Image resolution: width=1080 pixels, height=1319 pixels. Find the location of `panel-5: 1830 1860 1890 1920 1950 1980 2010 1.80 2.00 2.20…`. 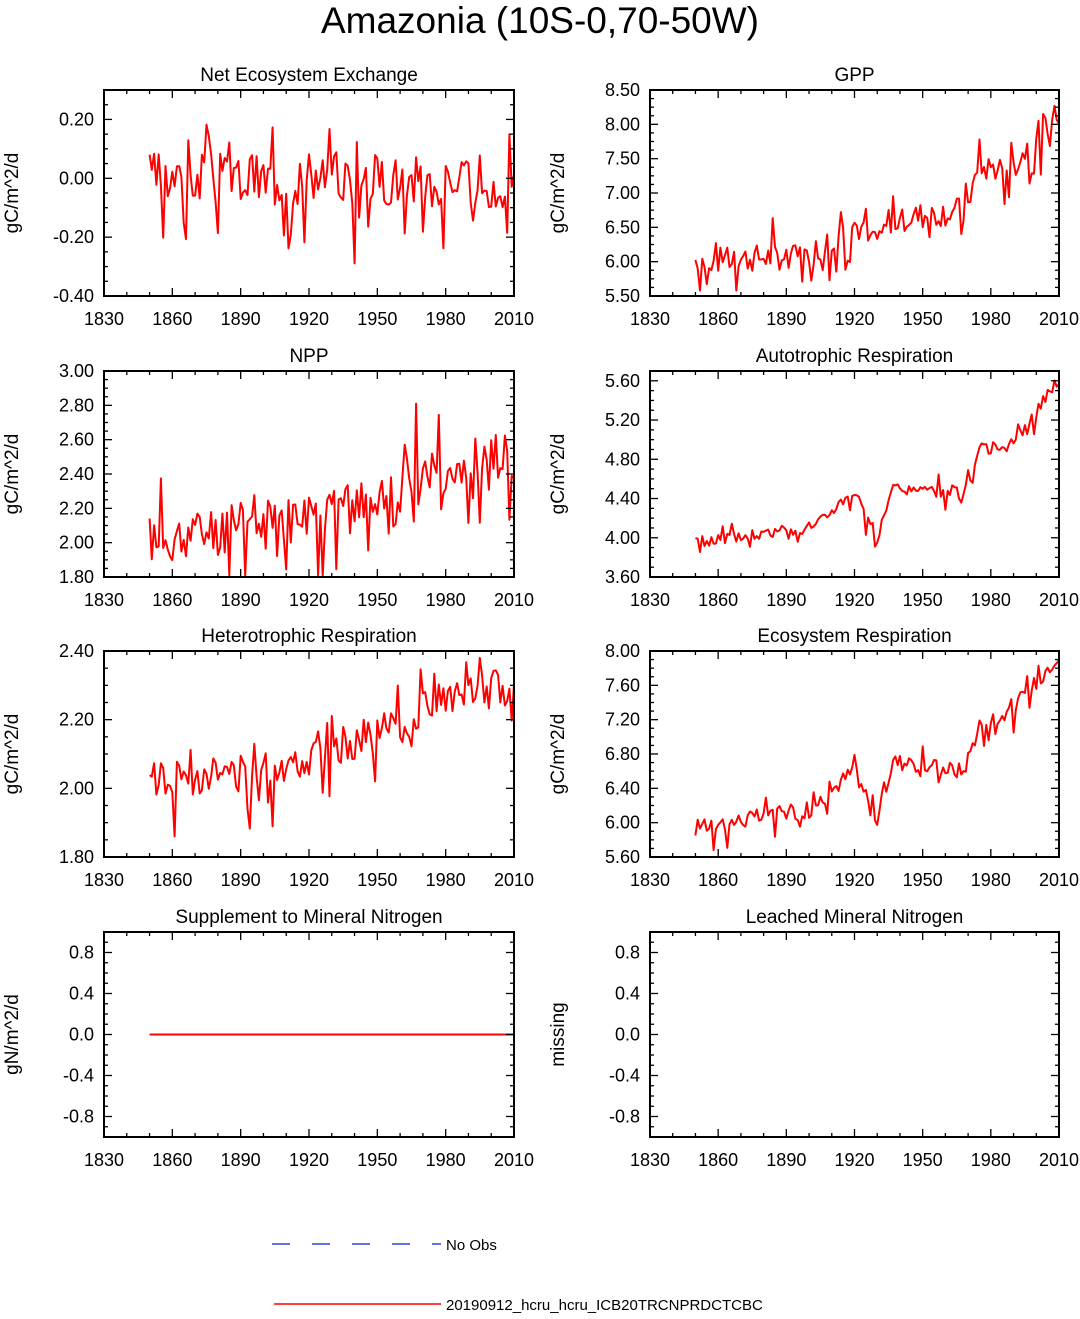

panel-5: 1830 1860 1890 1920 1950 1980 2010 1.80 2.00 2.20… is located at coordinates (268, 758).